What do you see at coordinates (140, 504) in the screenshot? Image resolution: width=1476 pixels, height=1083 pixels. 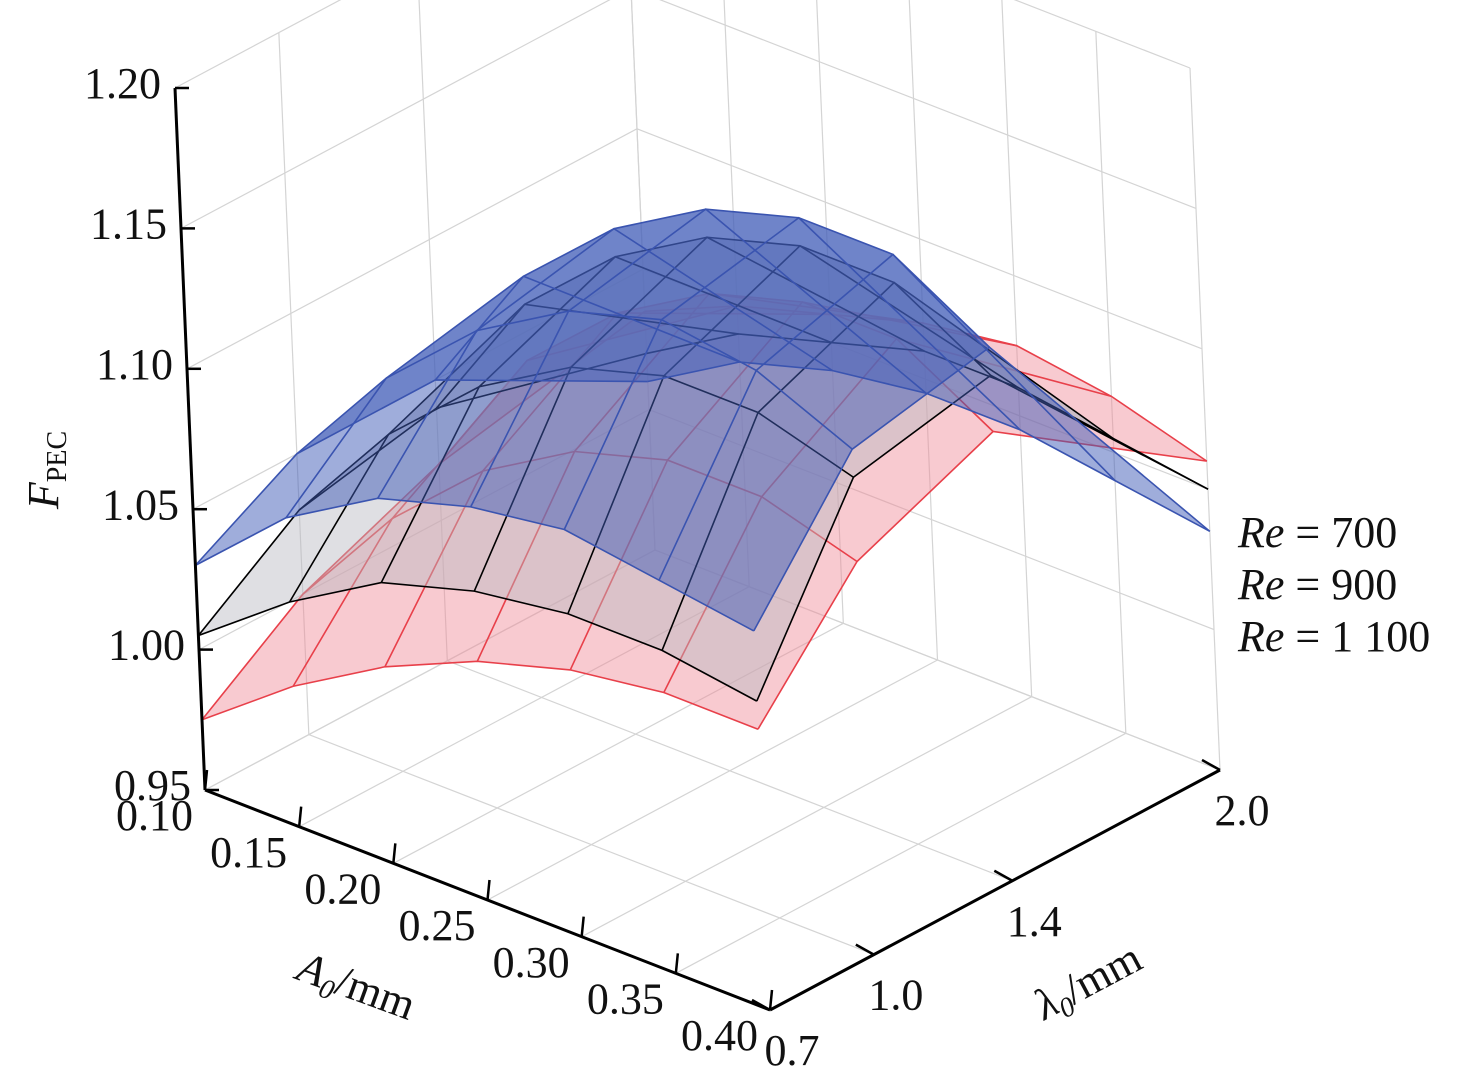 I see `z-tick-label: 1.05` at bounding box center [140, 504].